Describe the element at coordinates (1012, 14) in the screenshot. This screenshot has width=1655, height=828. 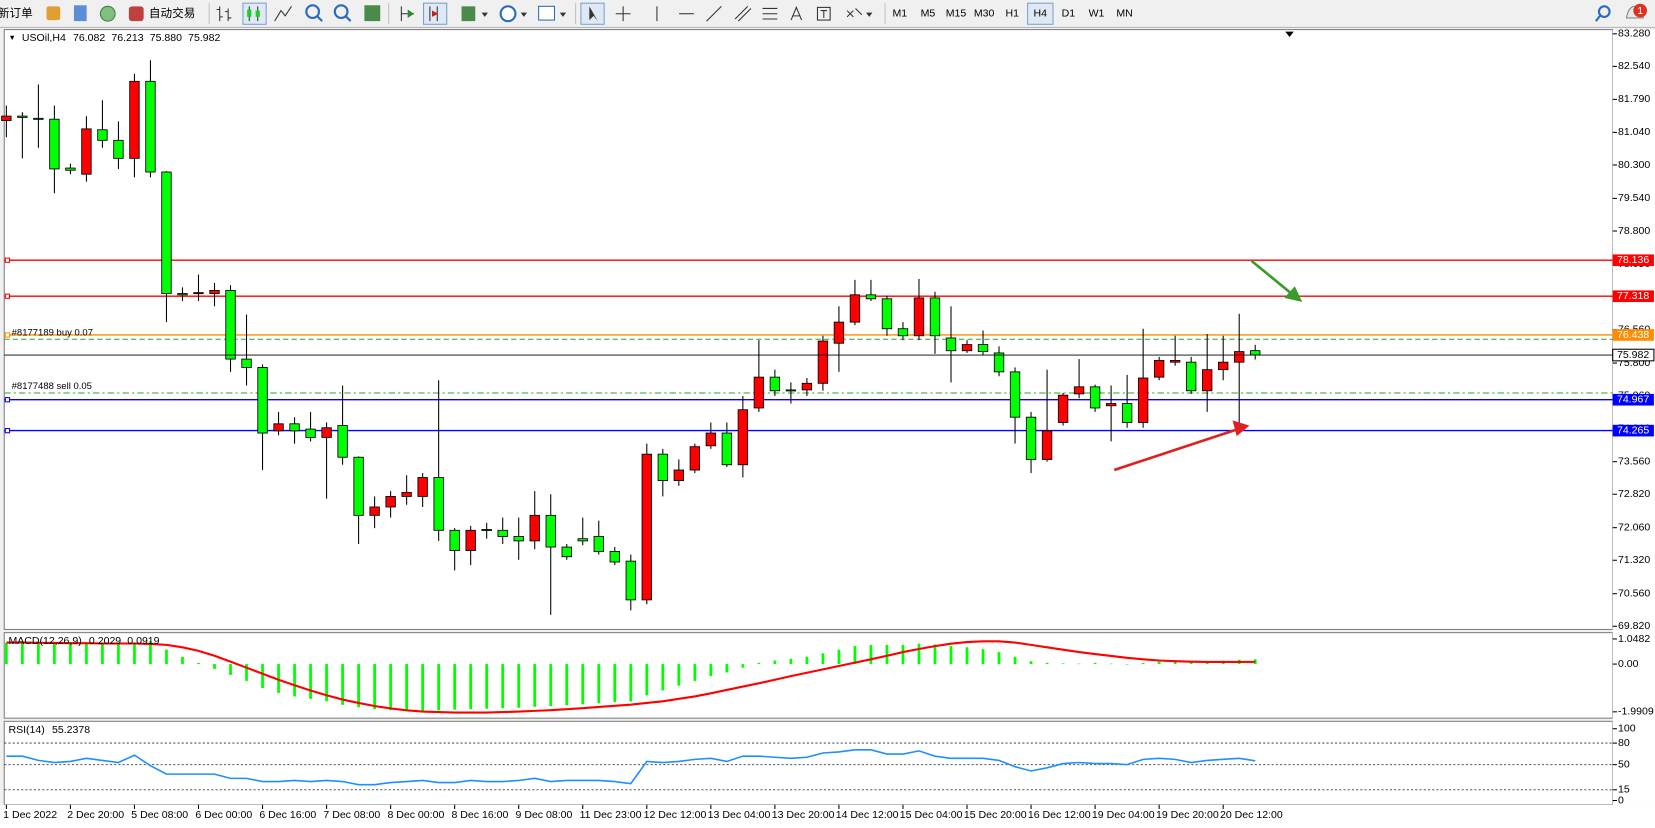
I see `timeframe-button: H1` at that location.